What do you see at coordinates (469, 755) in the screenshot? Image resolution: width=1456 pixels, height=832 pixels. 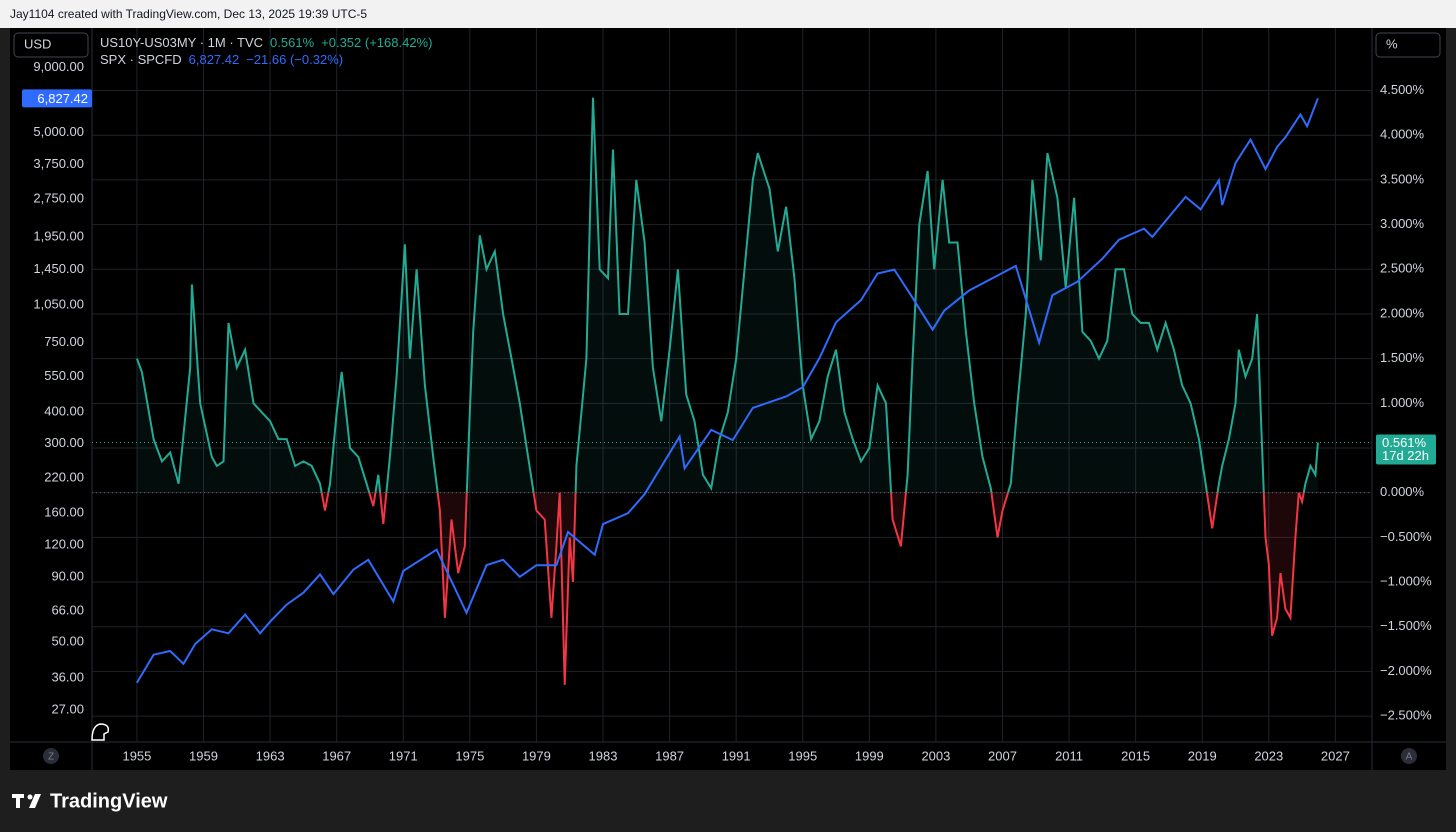 I see `x-tick-label: 1975` at bounding box center [469, 755].